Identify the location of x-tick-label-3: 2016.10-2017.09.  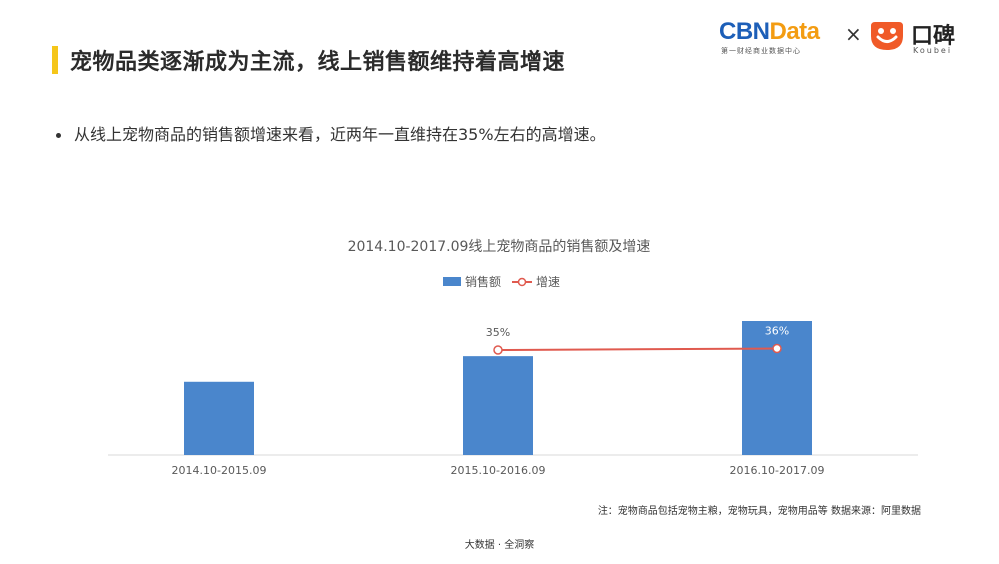
(777, 470).